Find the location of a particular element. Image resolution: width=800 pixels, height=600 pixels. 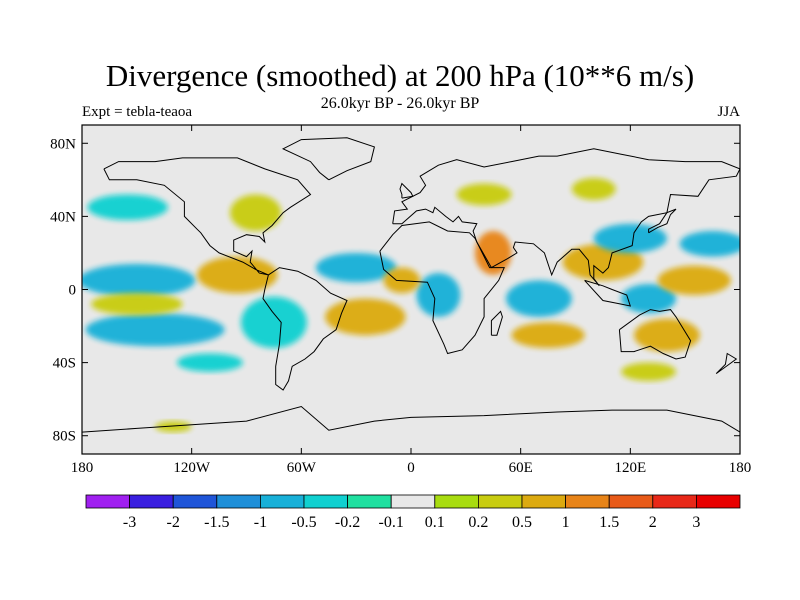

coastline-south-america is located at coordinates (305, 329).